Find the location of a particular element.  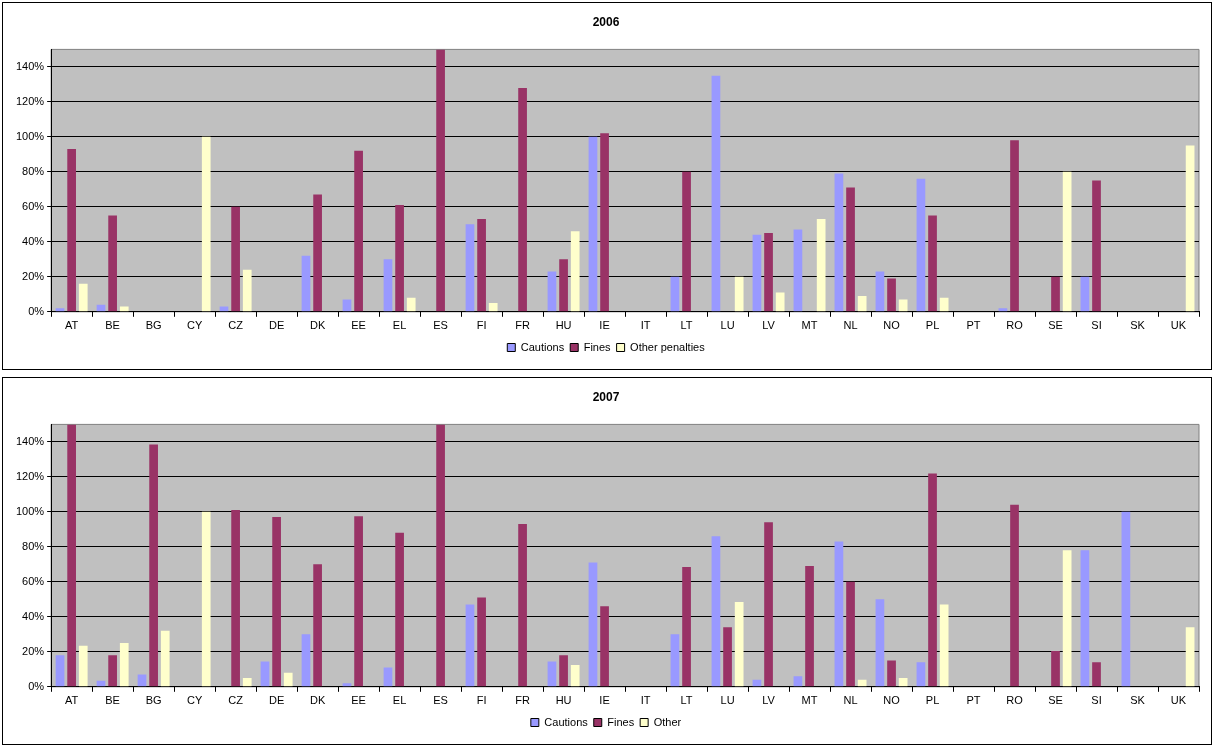

legend-label: Other is located at coordinates (667, 721).